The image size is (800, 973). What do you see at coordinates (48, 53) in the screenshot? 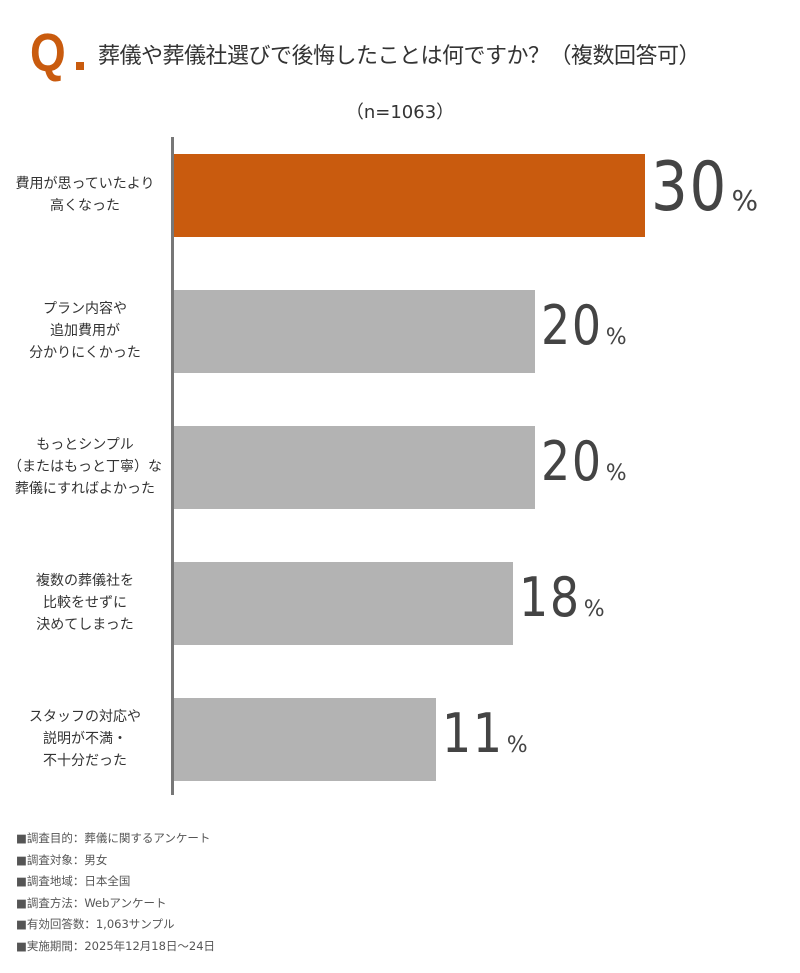
I see `q-mark: Q` at bounding box center [48, 53].